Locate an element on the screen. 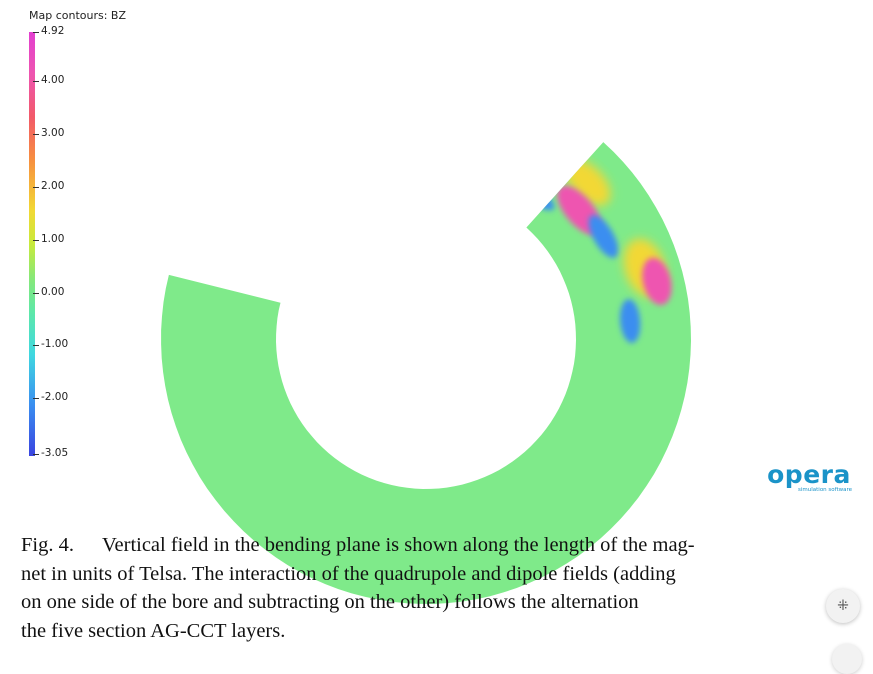  opera-logo: opera simulation software is located at coordinates (809, 477).